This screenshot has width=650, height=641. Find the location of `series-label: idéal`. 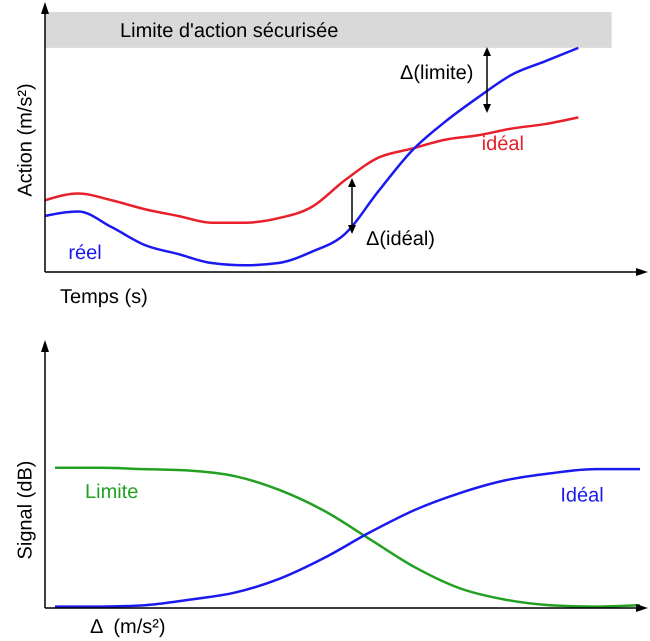

series-label: idéal is located at coordinates (503, 143).